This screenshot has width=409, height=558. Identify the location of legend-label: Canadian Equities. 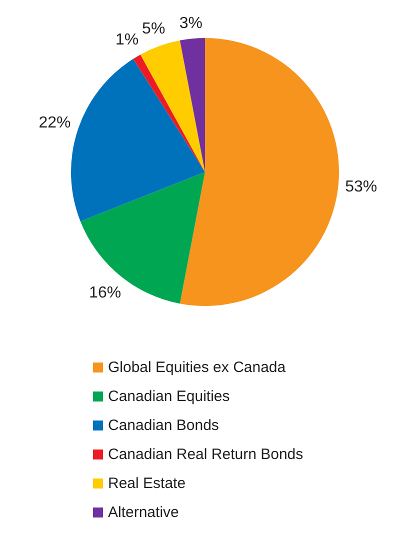
(169, 396).